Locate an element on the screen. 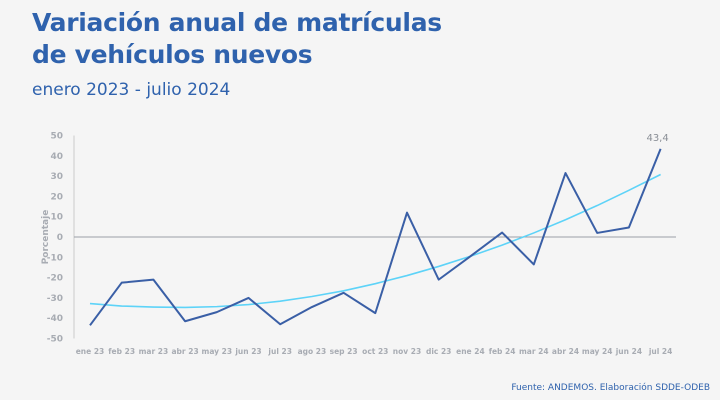 The image size is (720, 400). x-tick-label: jun 23 is located at coordinates (247, 351).